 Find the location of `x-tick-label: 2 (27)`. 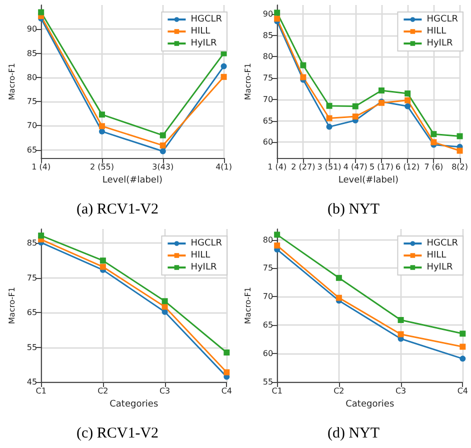

x-tick-label: 2 (27) is located at coordinates (303, 167).